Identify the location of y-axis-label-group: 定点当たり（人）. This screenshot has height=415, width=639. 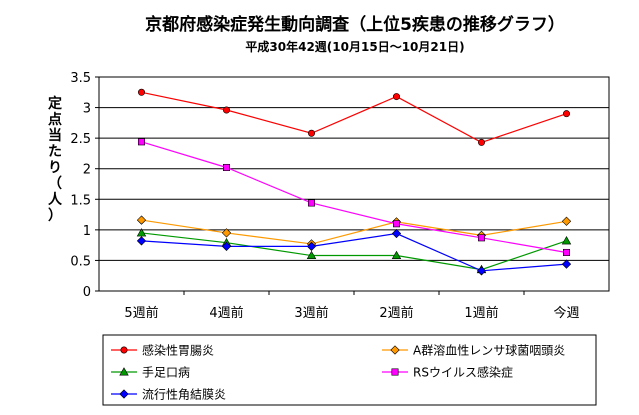
(55, 159).